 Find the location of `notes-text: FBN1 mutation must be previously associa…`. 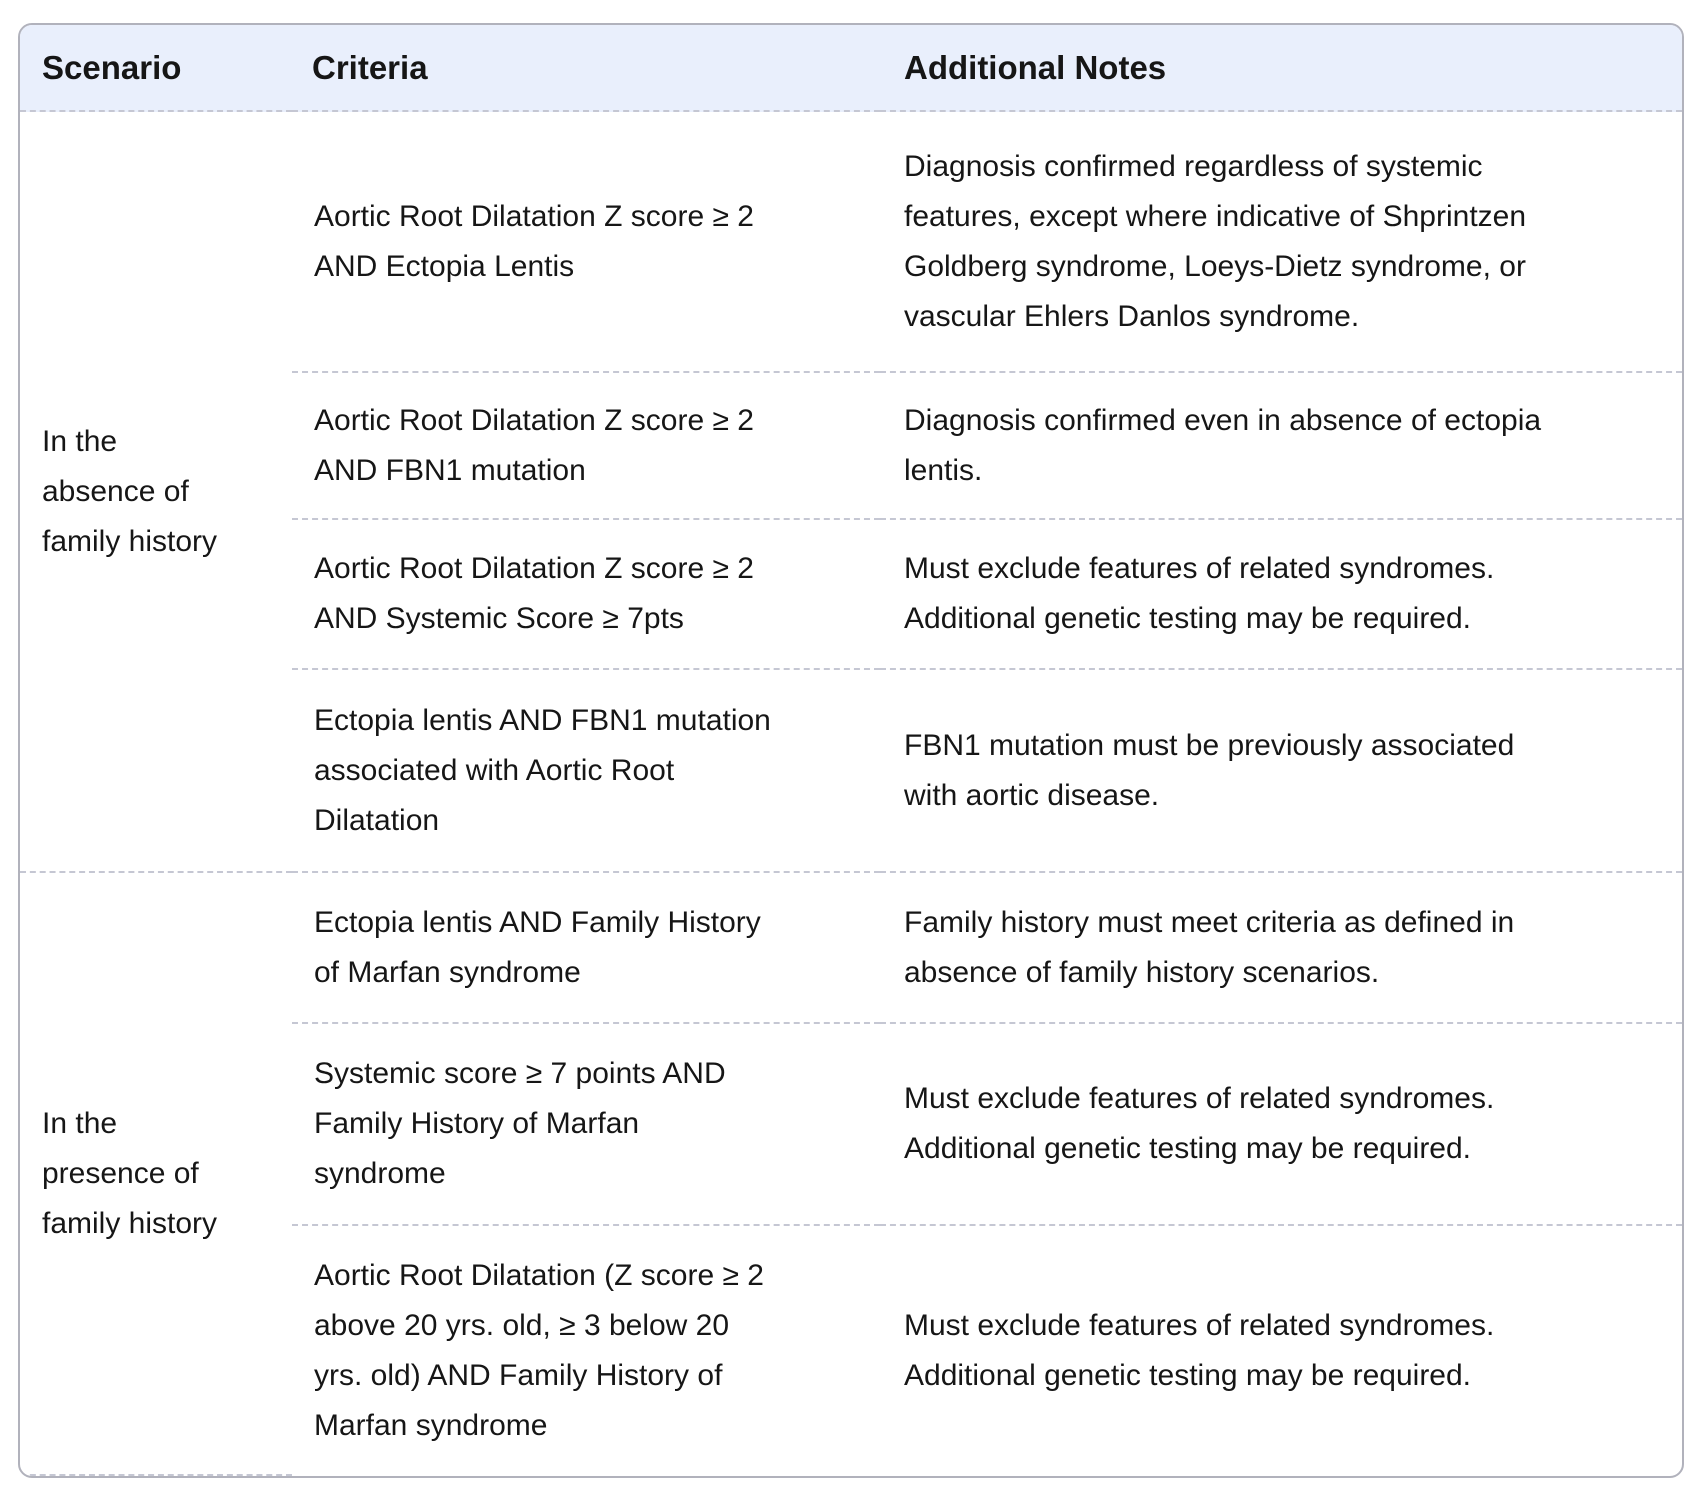

notes-text: FBN1 mutation must be previously associa… is located at coordinates (1209, 770).